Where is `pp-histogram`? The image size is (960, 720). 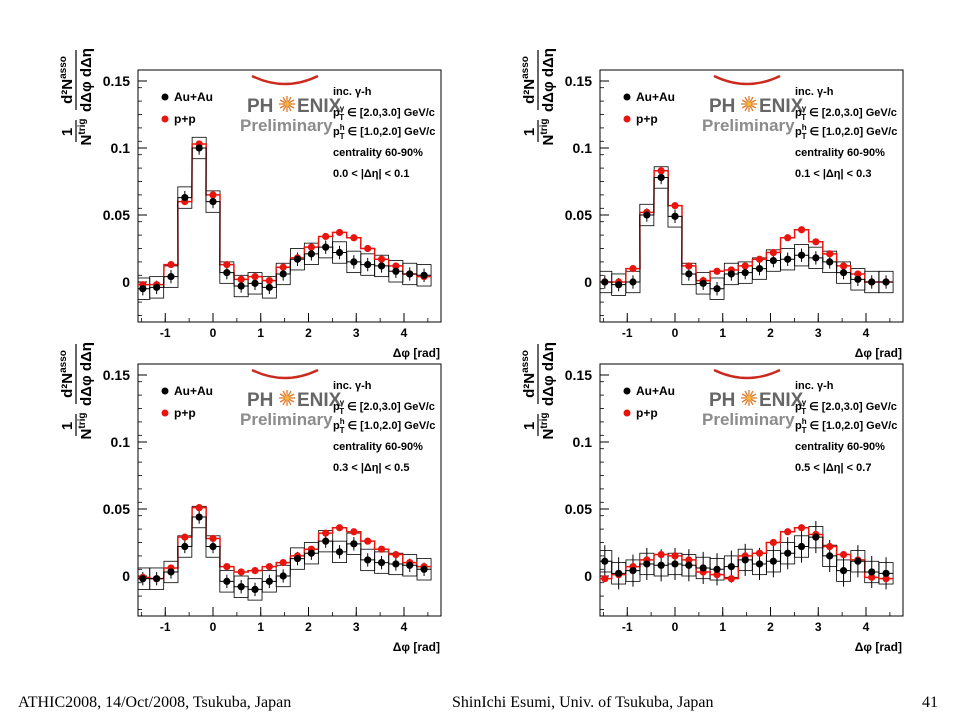
pp-histogram is located at coordinates (285, 543).